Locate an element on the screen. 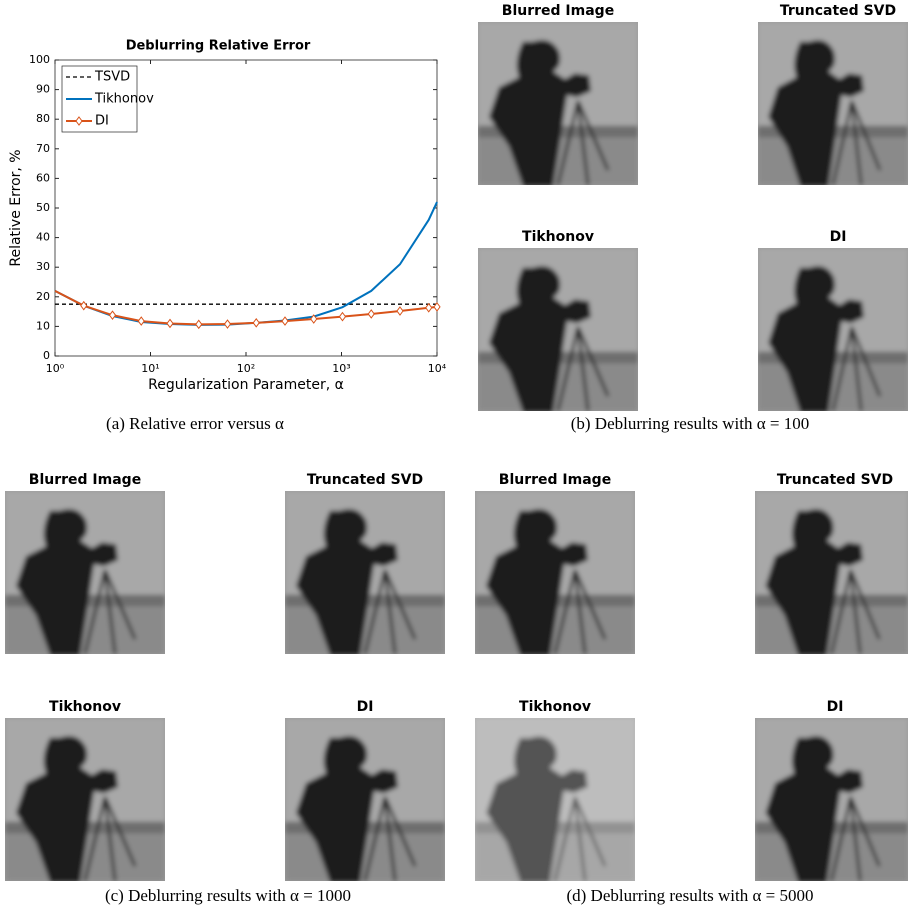  y-tick-label: 30 is located at coordinates (43, 266).